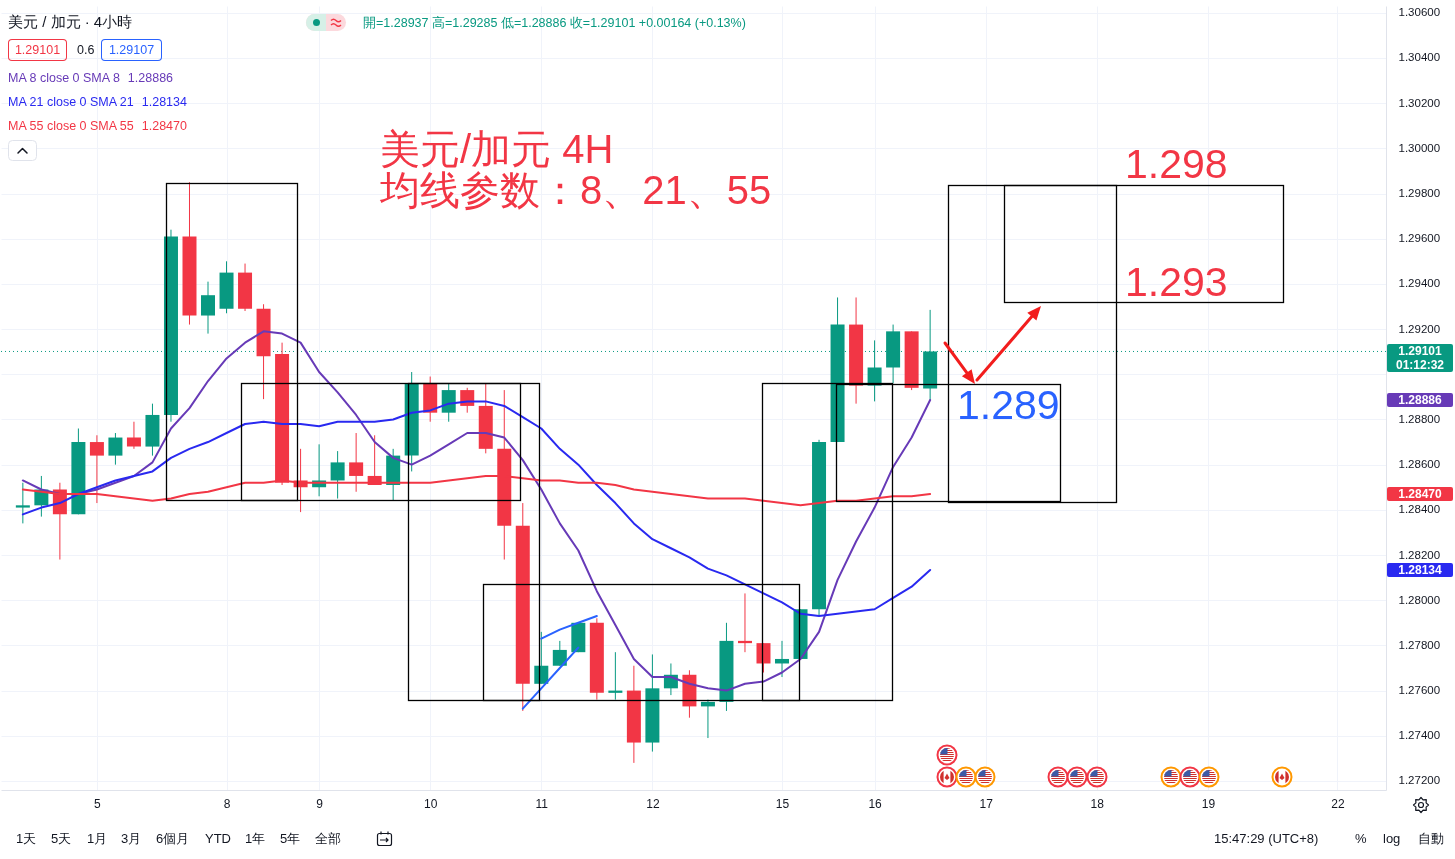 The image size is (1455, 859). I want to click on y-tick-label: 1.30000, so click(1419, 147).